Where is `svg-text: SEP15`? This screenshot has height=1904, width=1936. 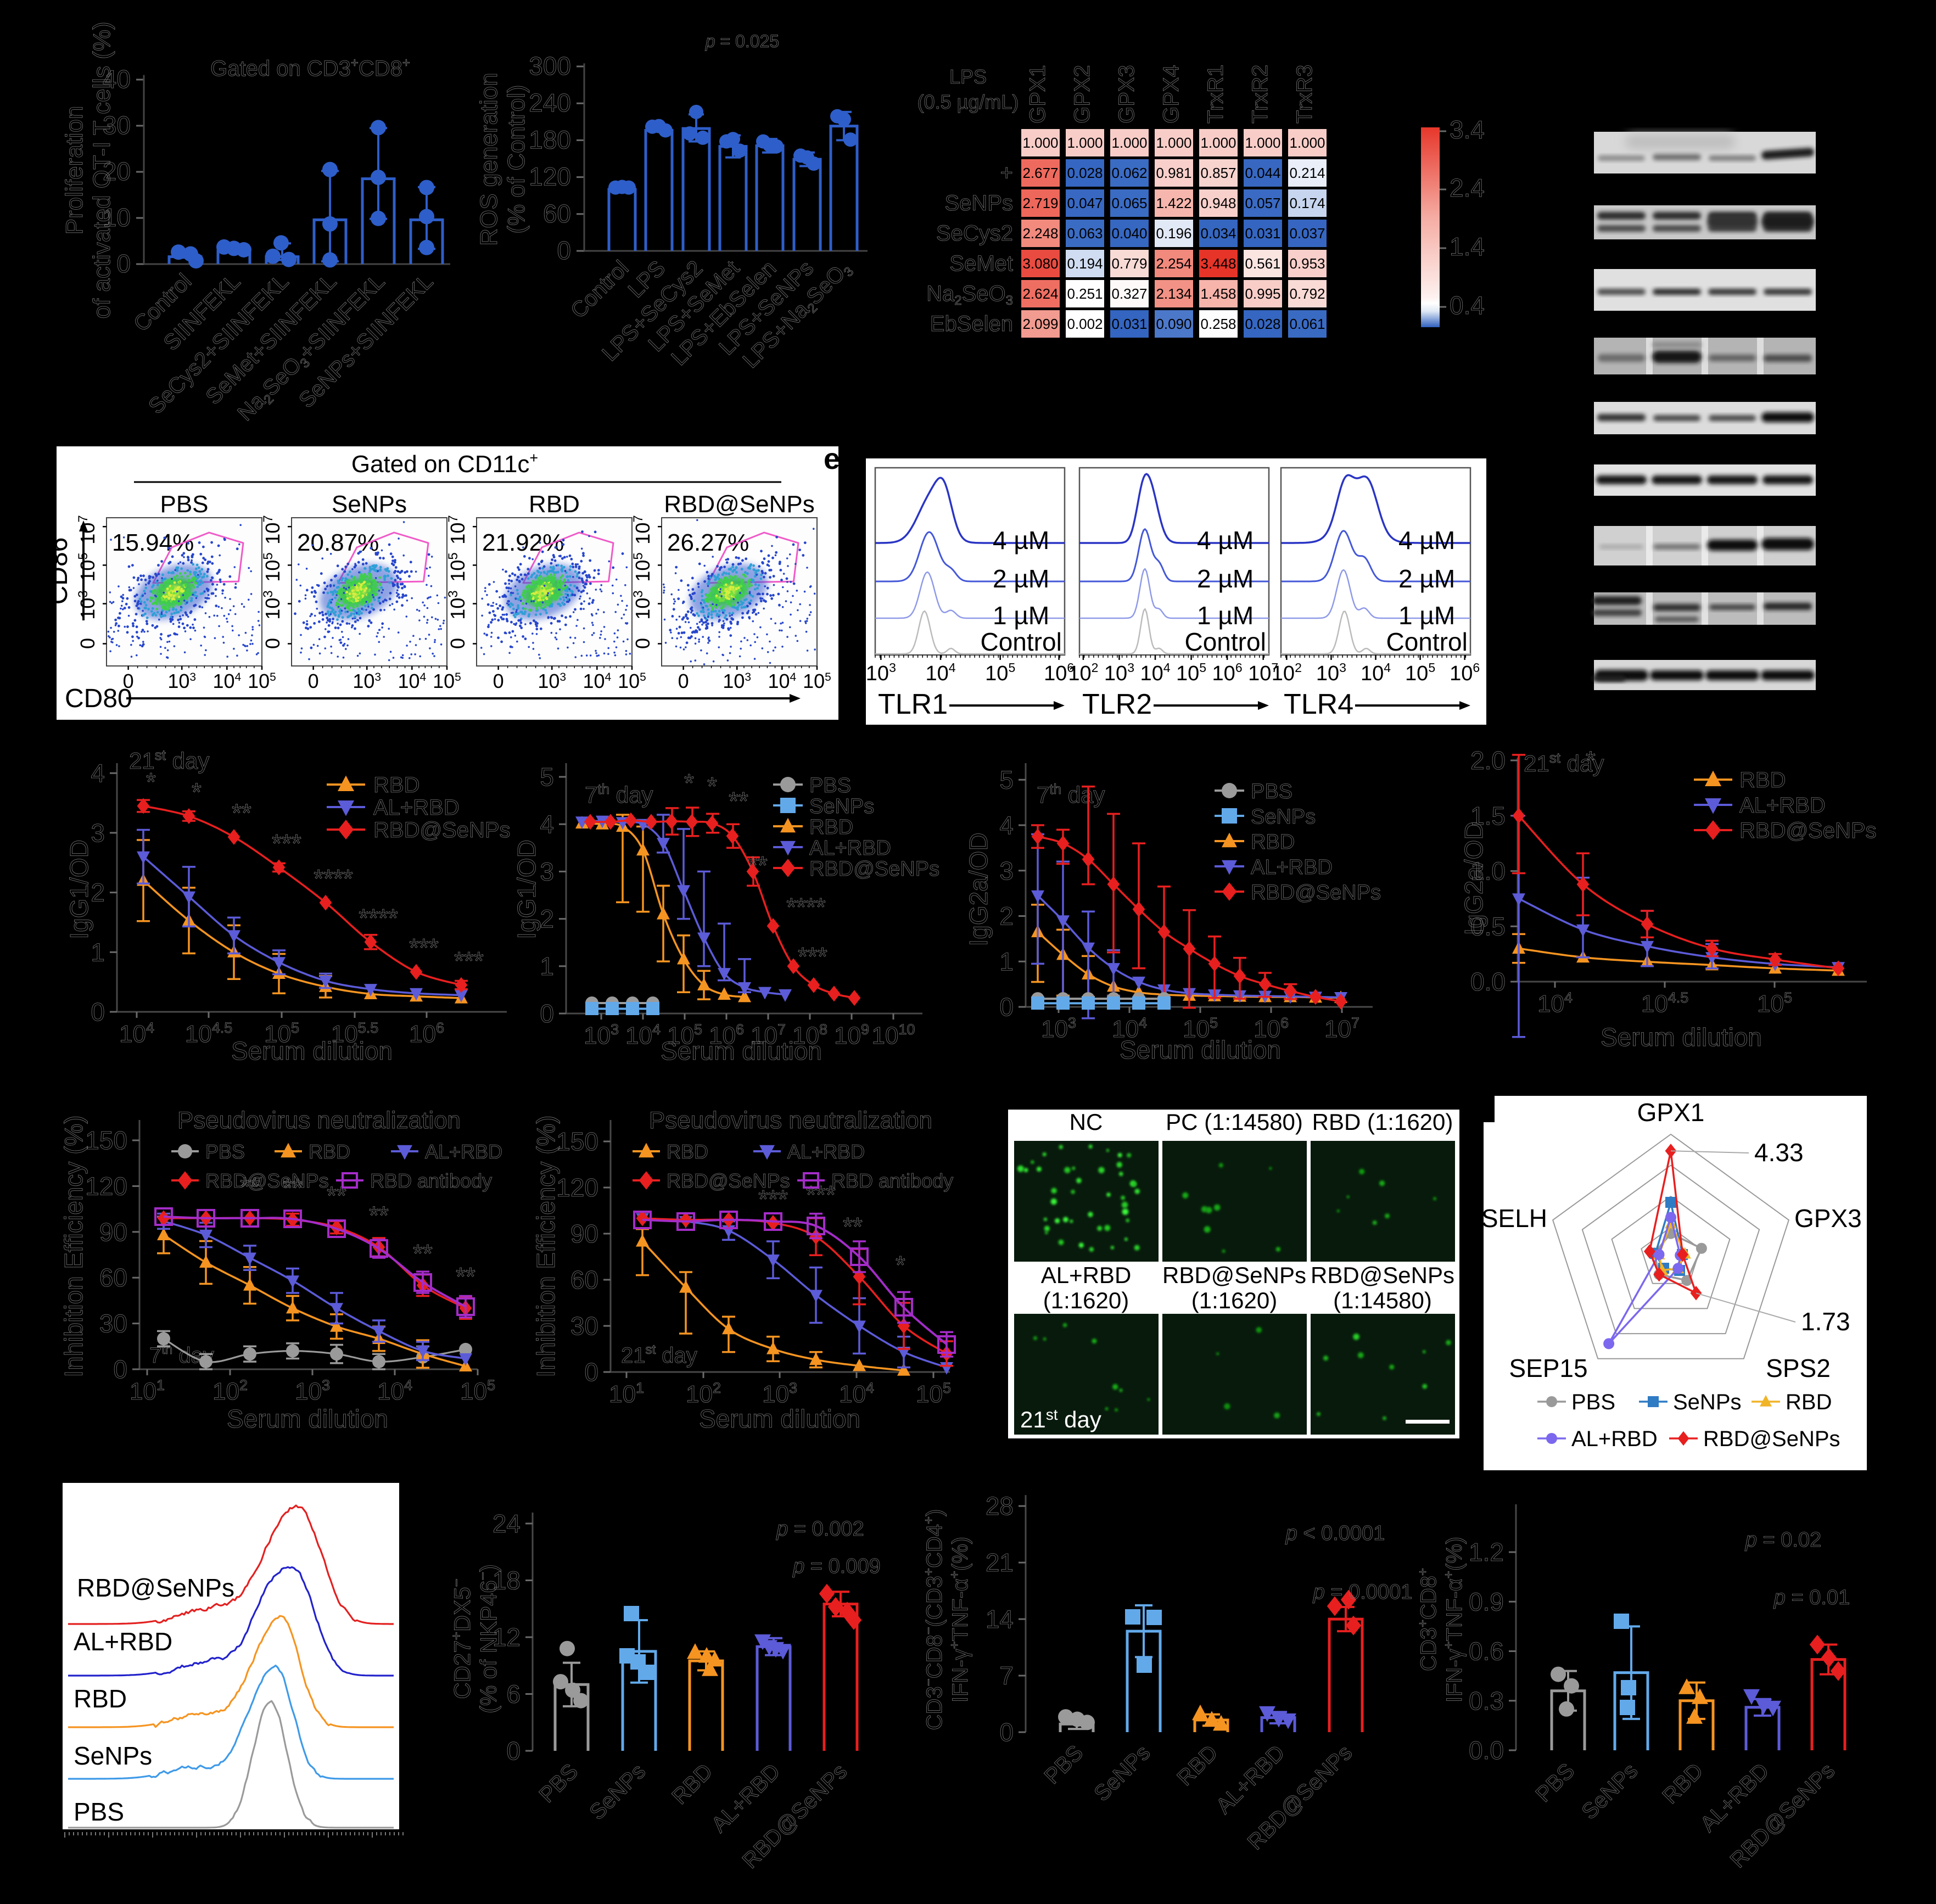 svg-text: SEP15 is located at coordinates (1548, 1368).